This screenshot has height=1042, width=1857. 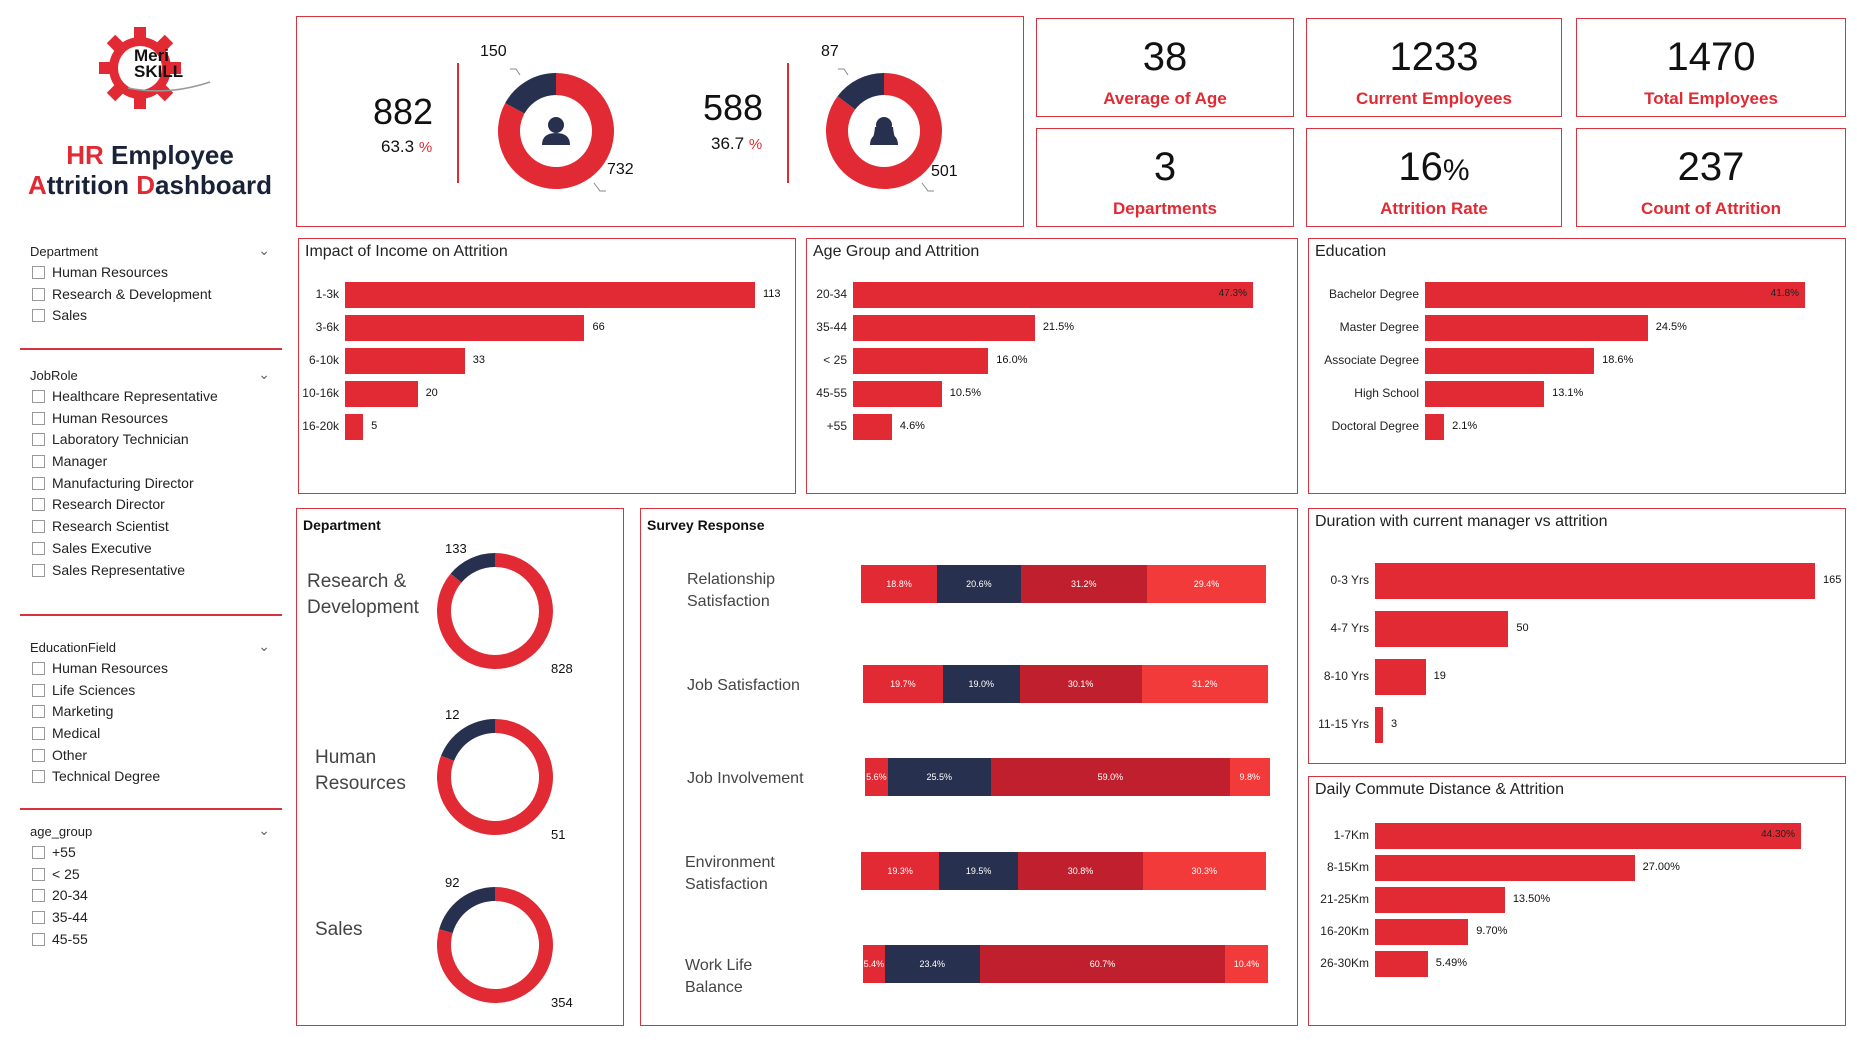 What do you see at coordinates (979, 871) in the screenshot?
I see `stacked-bar-segment: 19.5%` at bounding box center [979, 871].